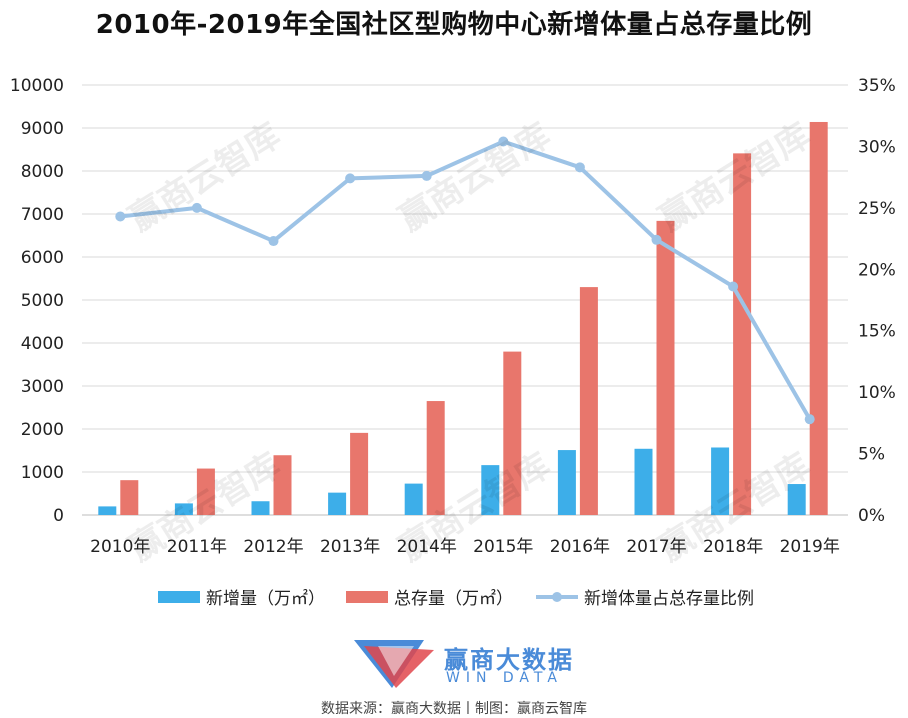 Image resolution: width=908 pixels, height=718 pixels. I want to click on x-tick-label: 2016年, so click(580, 547).